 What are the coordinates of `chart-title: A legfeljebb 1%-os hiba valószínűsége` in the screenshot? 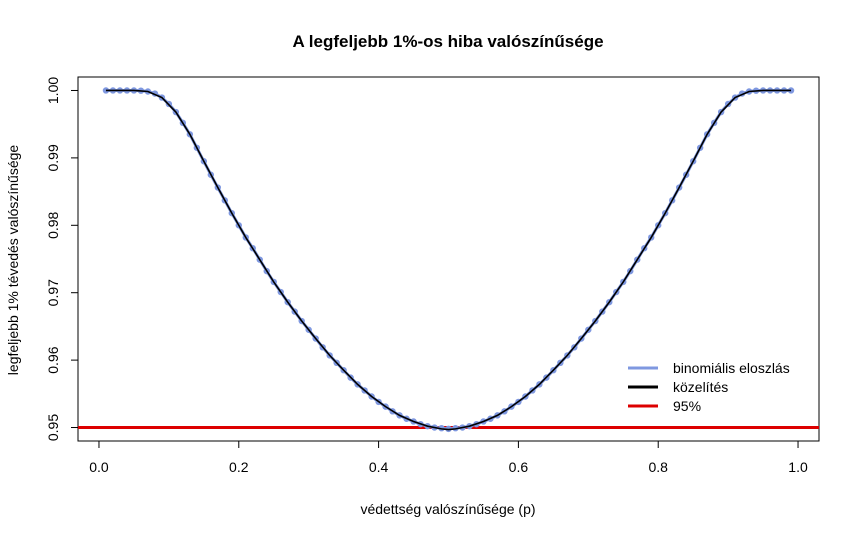 It's located at (447, 41).